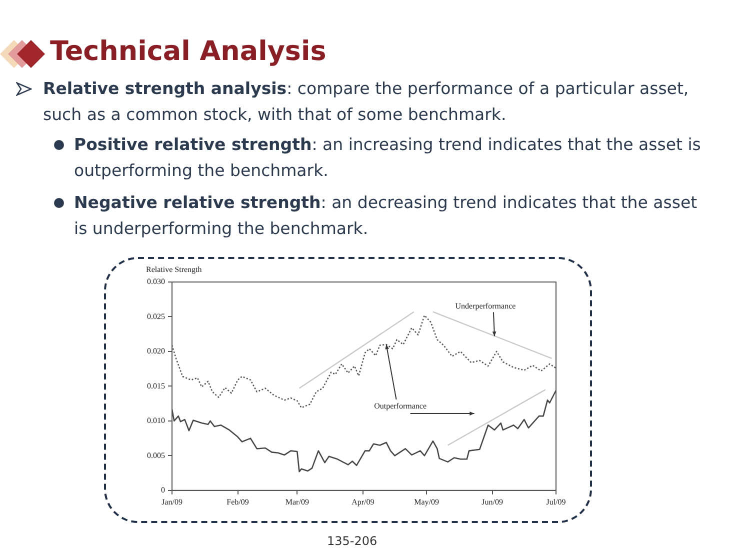  I want to click on annotation: Underperformance, so click(485, 305).